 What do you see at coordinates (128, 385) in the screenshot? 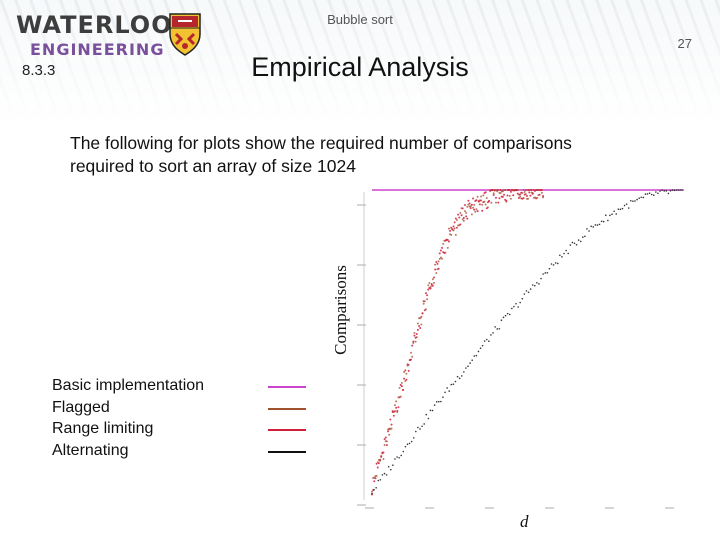
I see `legend-label: Basic implementation` at bounding box center [128, 385].